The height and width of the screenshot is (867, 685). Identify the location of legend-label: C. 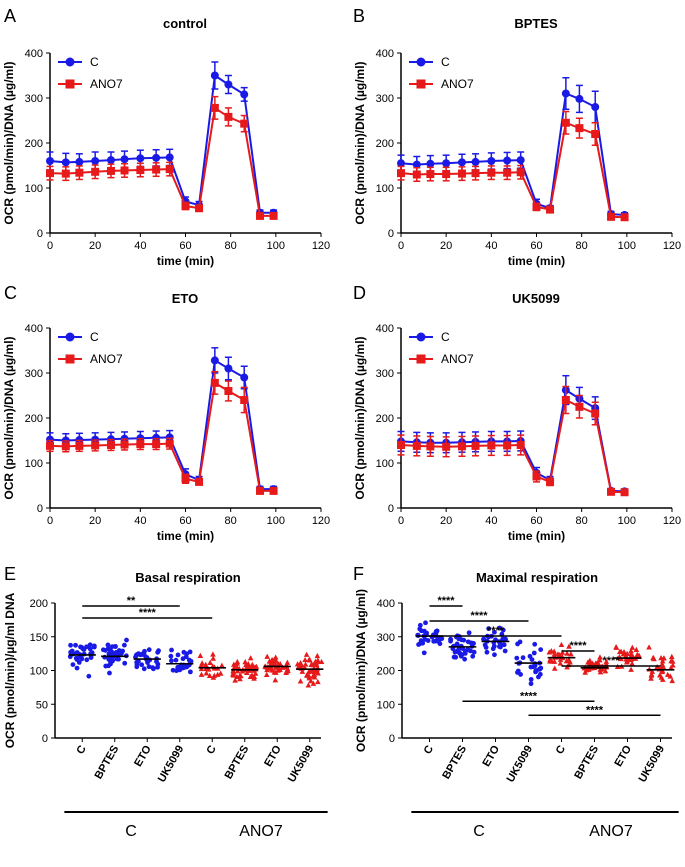
(94, 62).